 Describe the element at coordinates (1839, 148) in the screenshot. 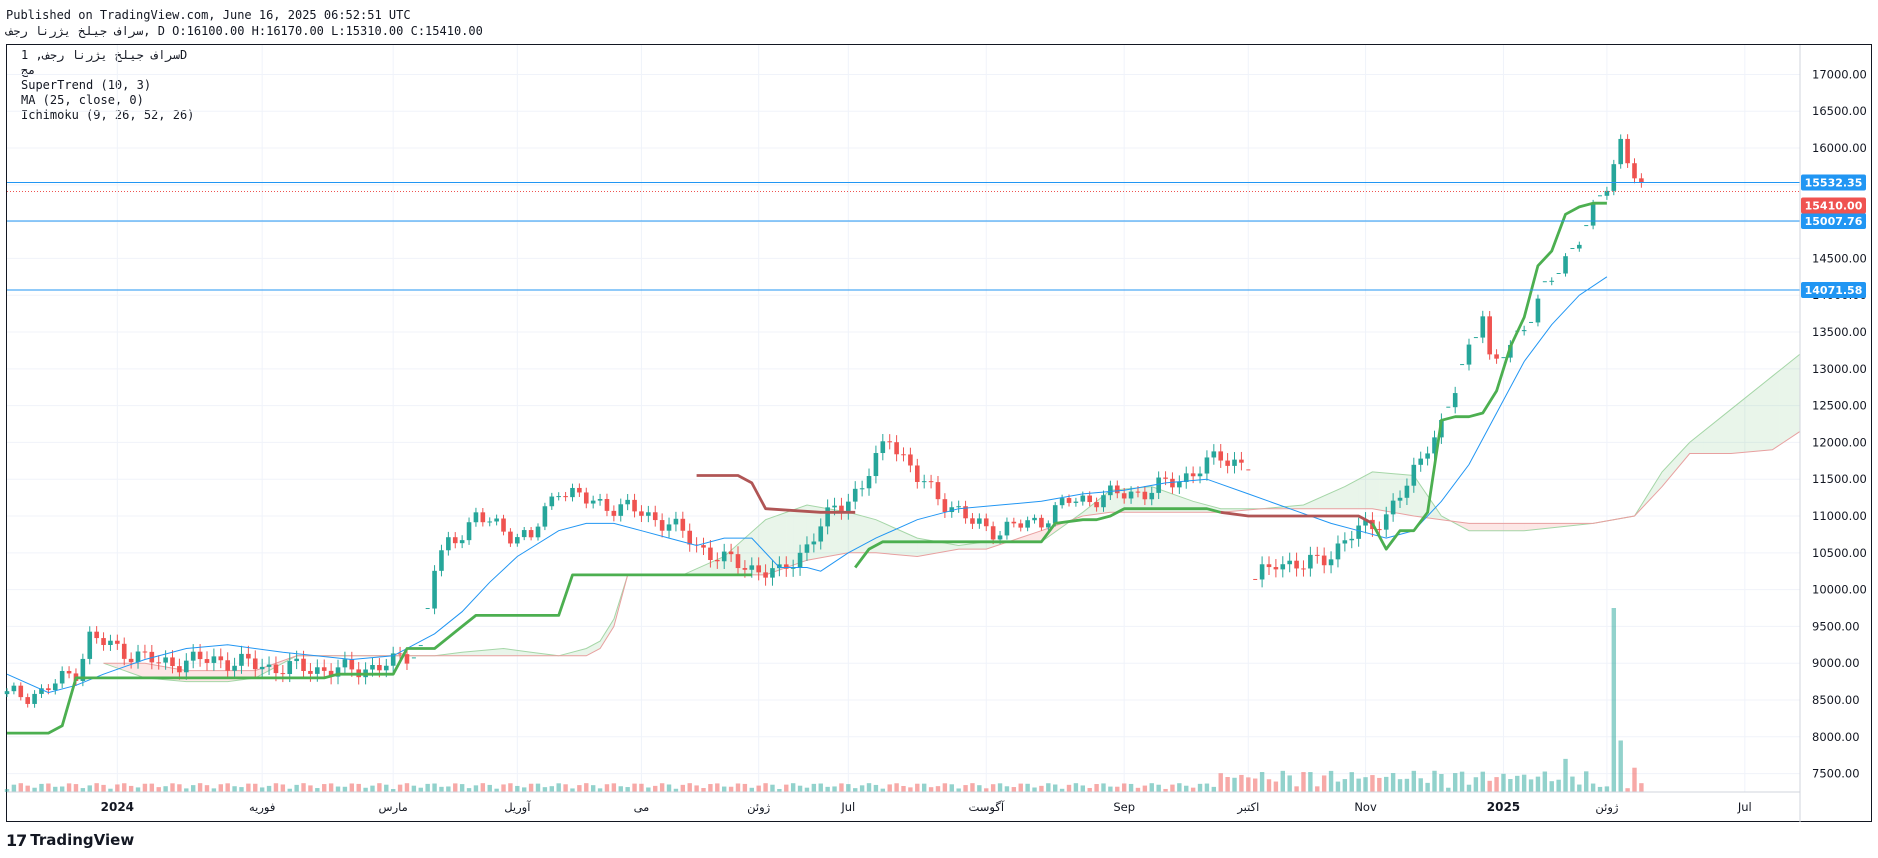

I see `price-tick-label: 16000.00` at that location.